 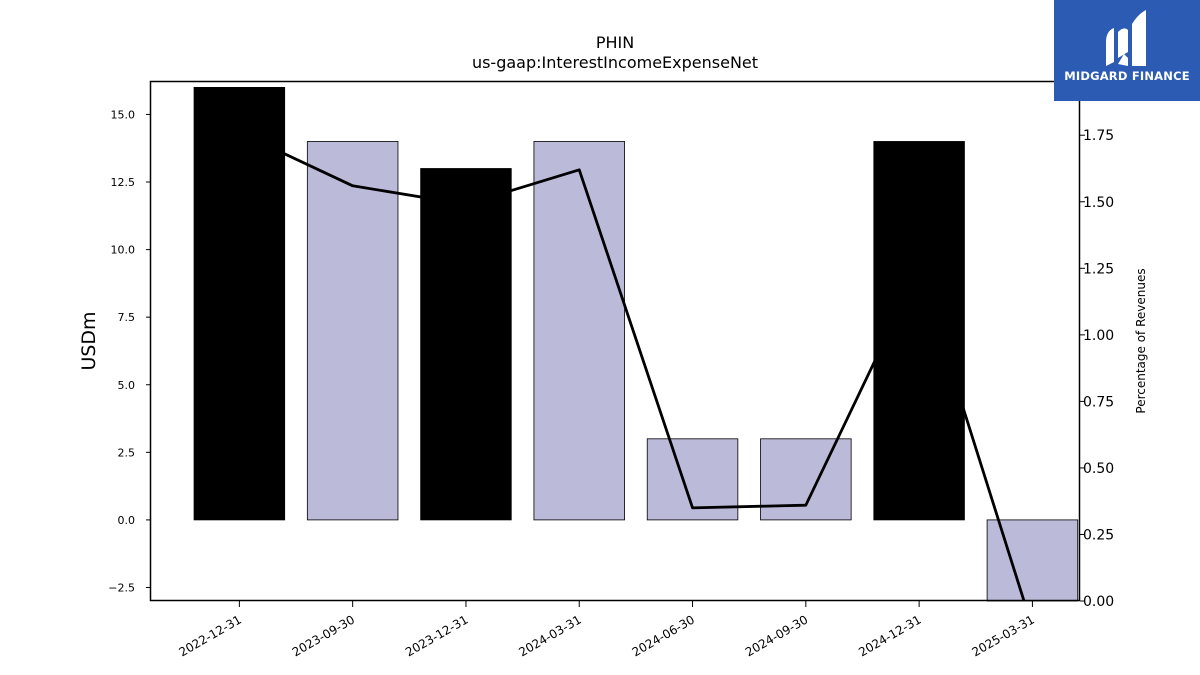 I want to click on y-tick-label: 7.5, so click(x=127, y=317).